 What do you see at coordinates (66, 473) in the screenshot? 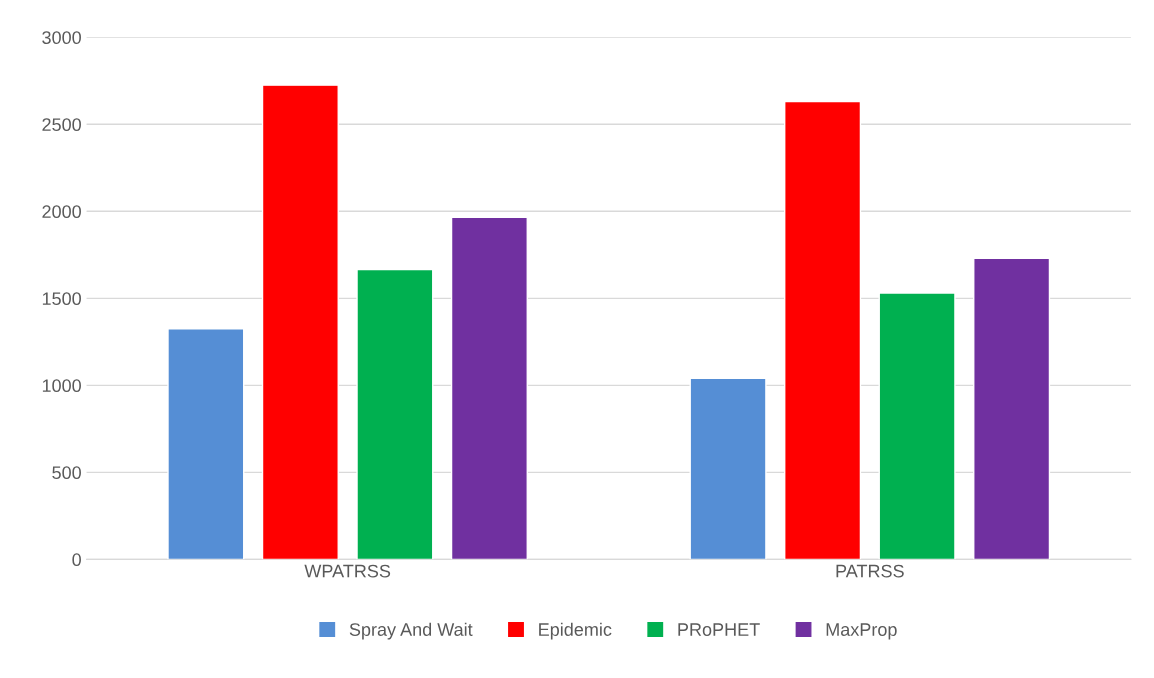
I see `y-tick-label: 500` at bounding box center [66, 473].